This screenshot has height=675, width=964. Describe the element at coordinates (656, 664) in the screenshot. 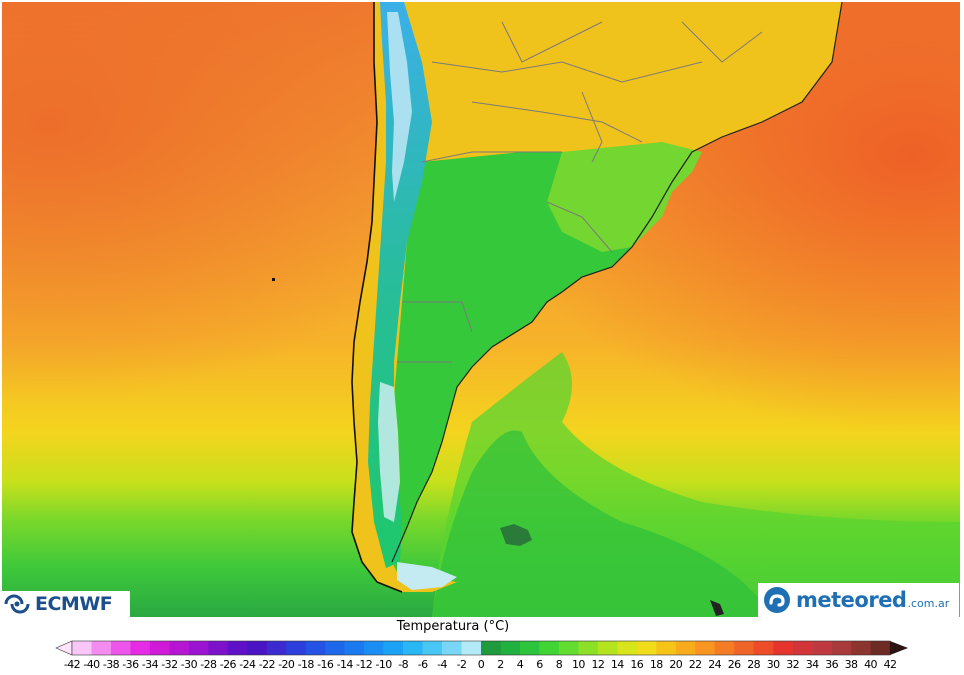

I see `colorbar-tick-label: 18` at that location.